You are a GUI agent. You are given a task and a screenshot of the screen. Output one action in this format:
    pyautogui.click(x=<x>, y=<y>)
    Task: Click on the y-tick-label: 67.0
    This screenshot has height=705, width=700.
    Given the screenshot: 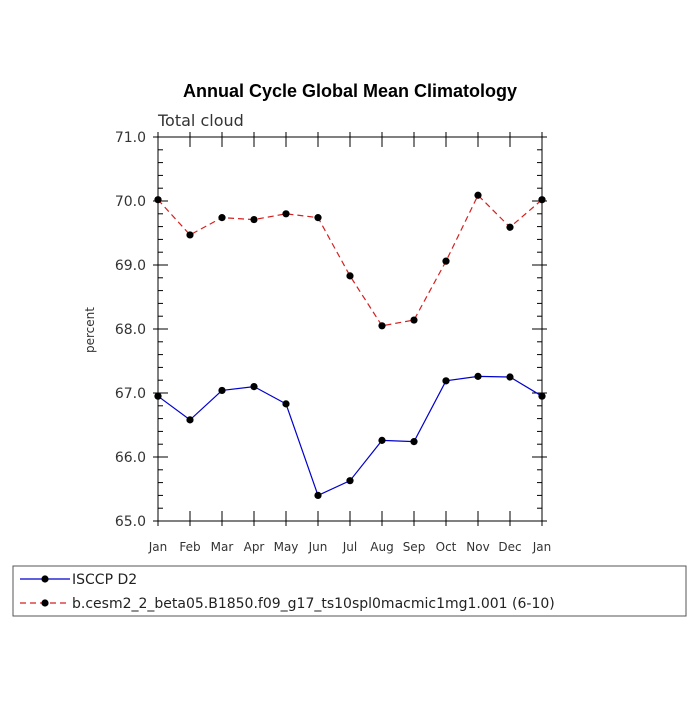 What is the action you would take?
    pyautogui.click(x=130, y=394)
    